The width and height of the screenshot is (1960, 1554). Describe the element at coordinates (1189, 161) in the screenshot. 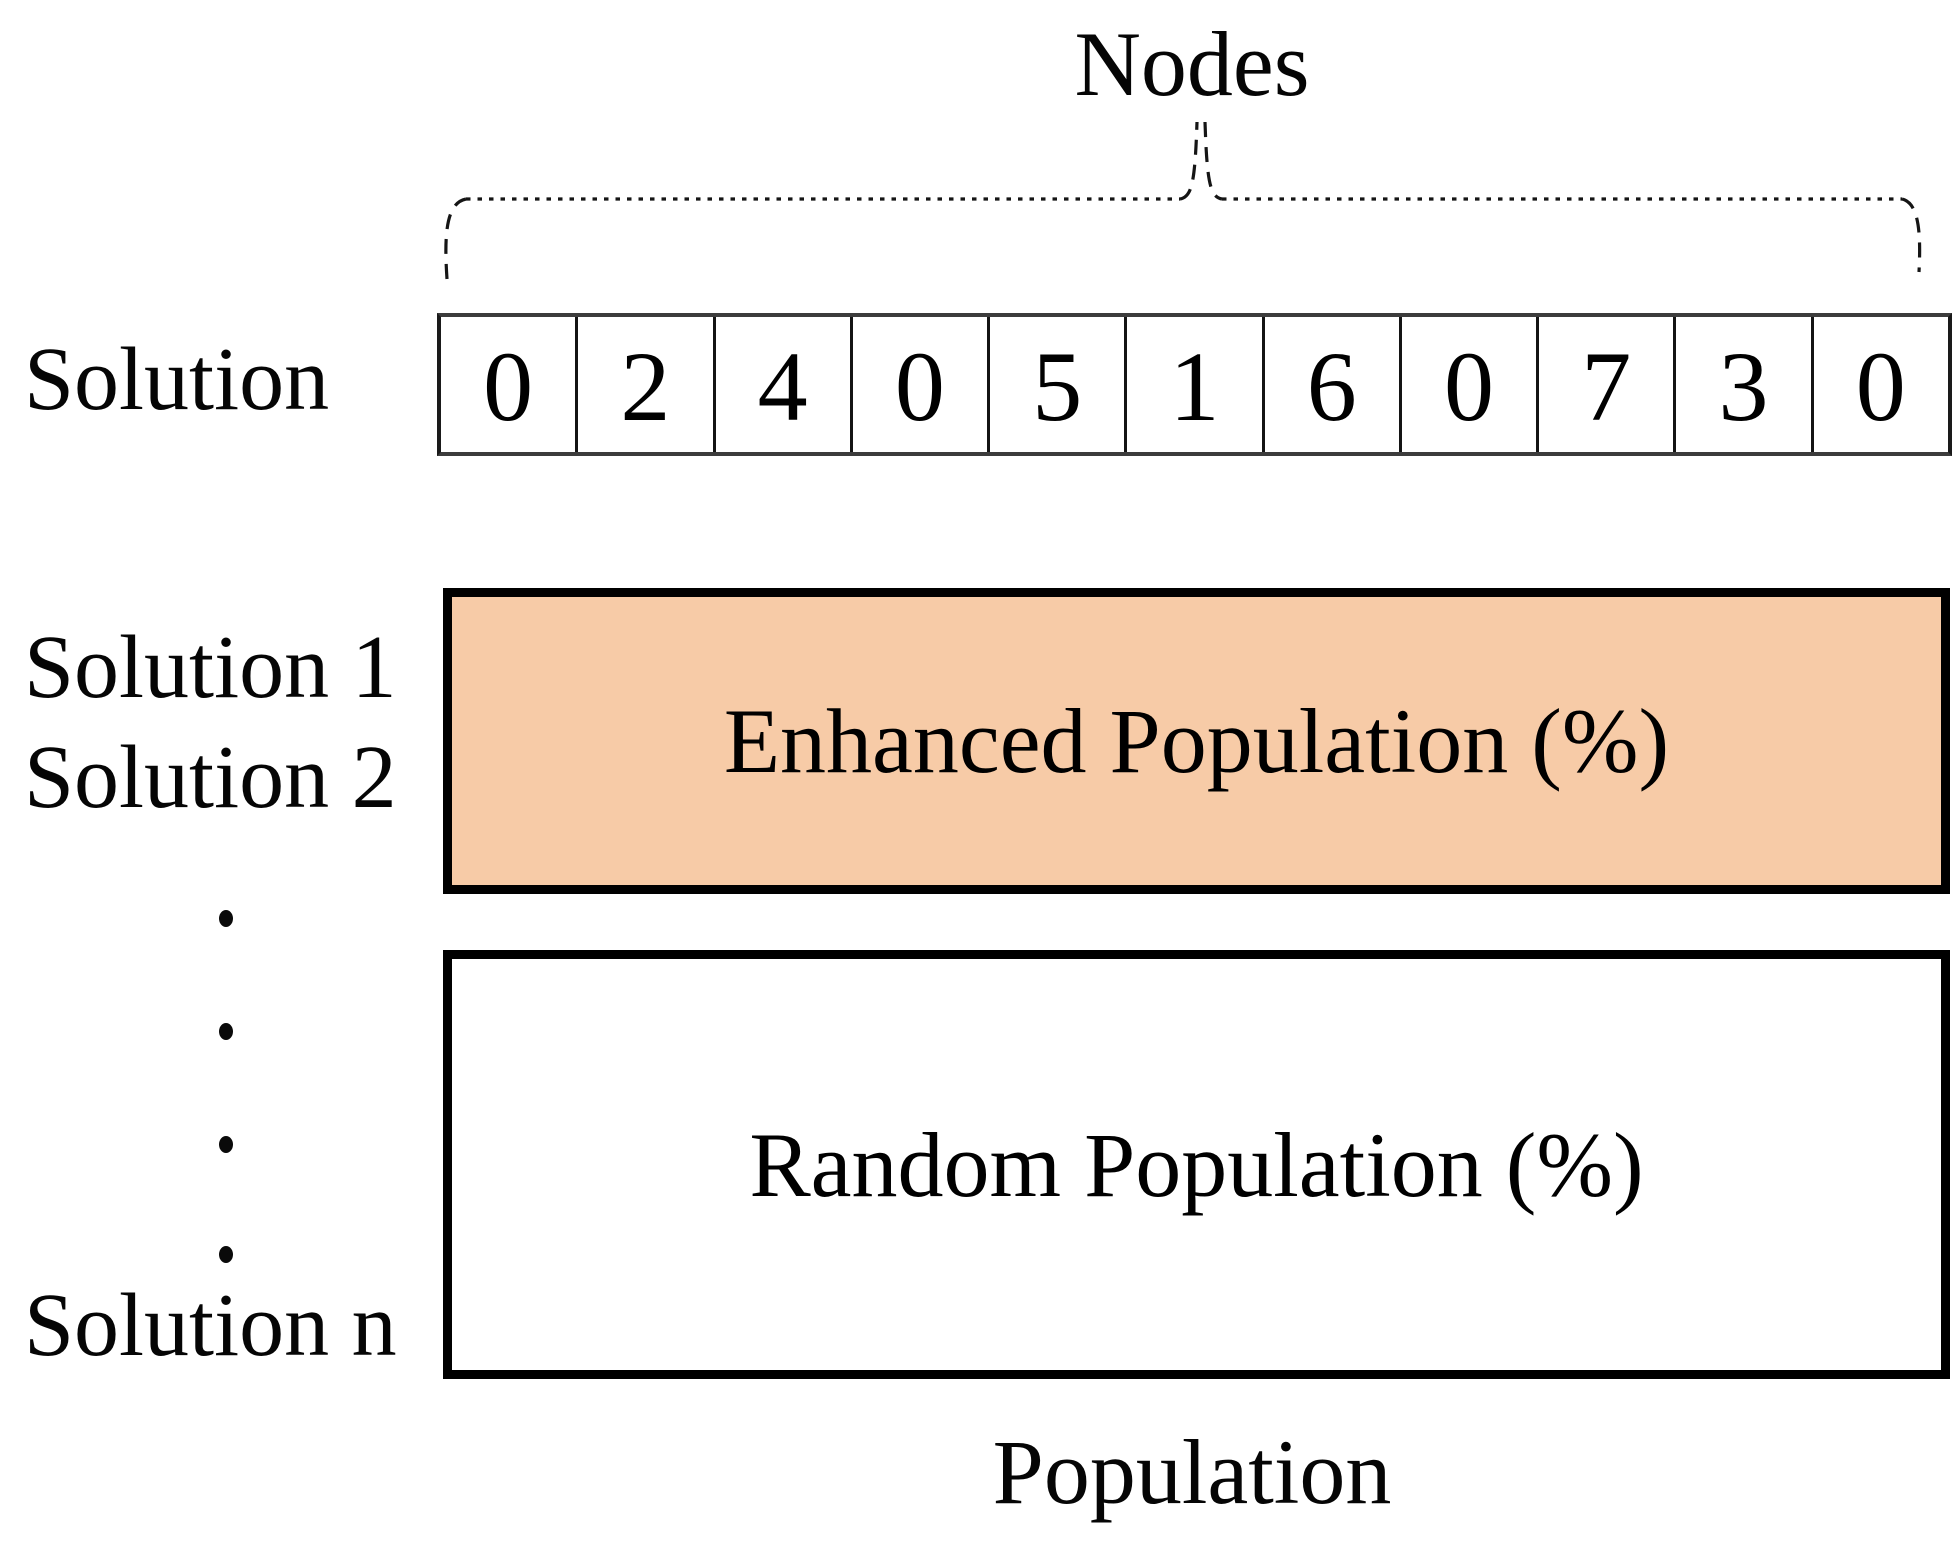

I see `brace-center-peak-left` at that location.